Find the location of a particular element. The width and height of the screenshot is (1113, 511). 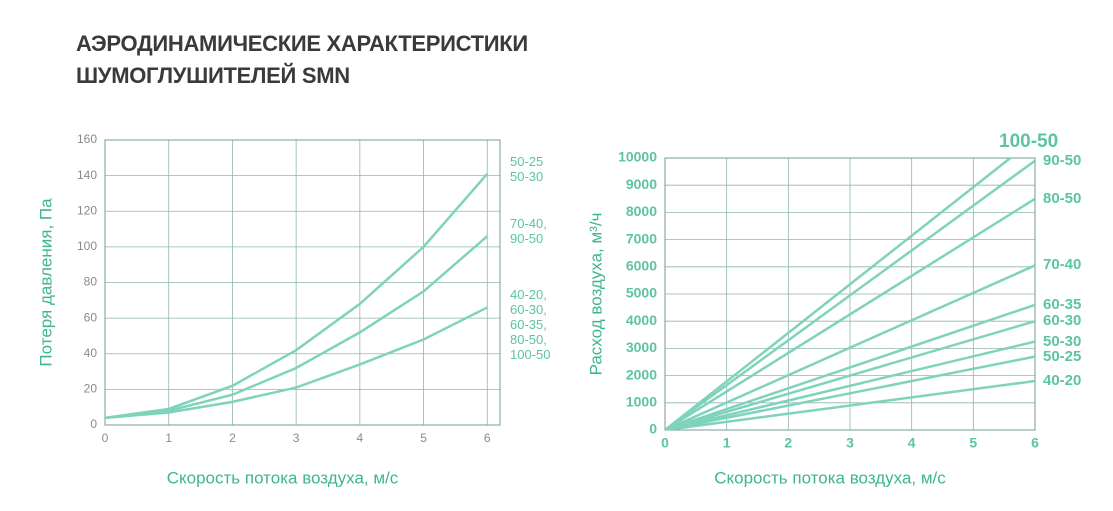

title-line: АЭРОДИНАМИЧЕСКИЕ ХАРАКТЕРИСТИКИ is located at coordinates (302, 43).